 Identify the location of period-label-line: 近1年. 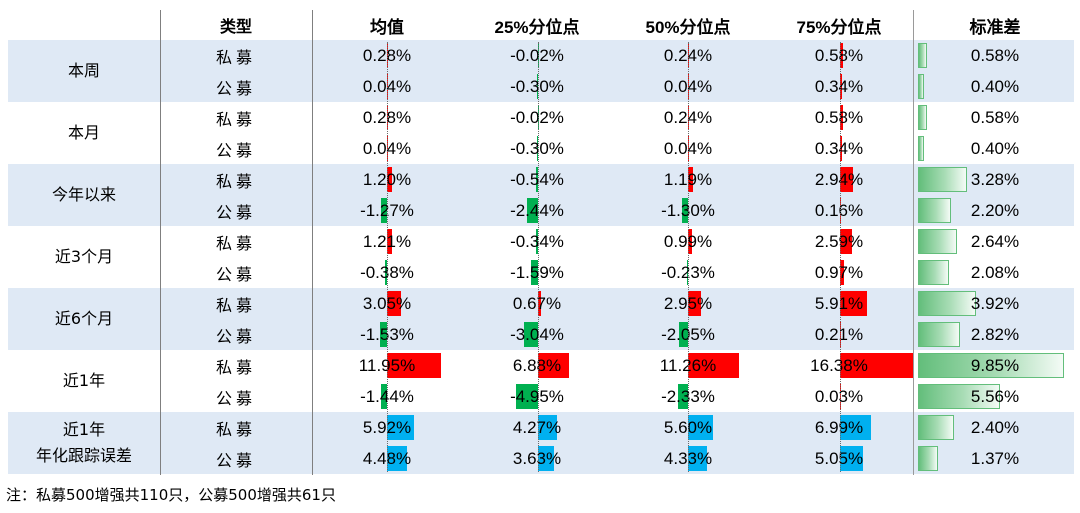
(84, 380).